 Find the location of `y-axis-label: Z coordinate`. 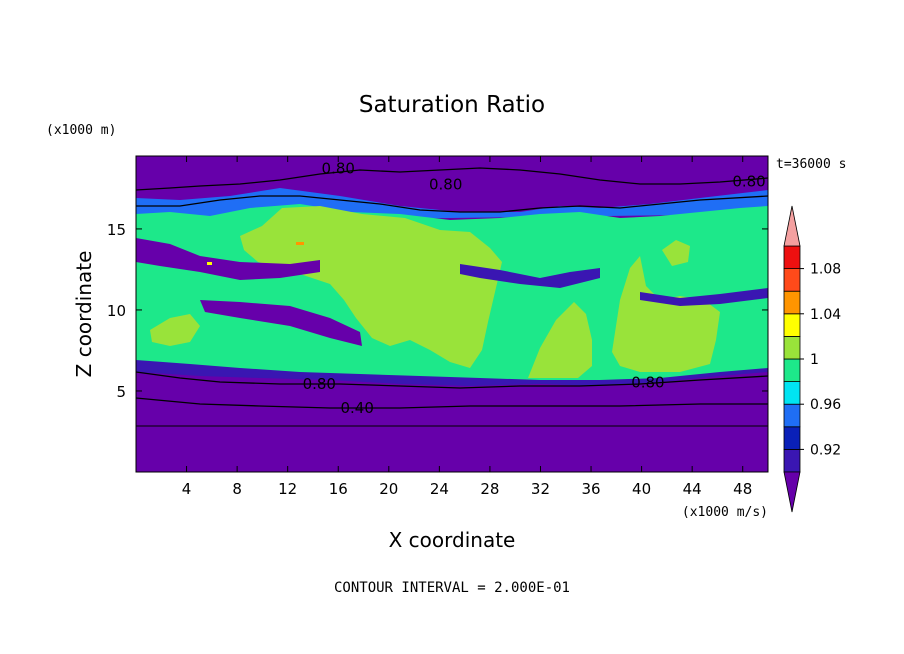

y-axis-label: Z coordinate is located at coordinates (84, 314).